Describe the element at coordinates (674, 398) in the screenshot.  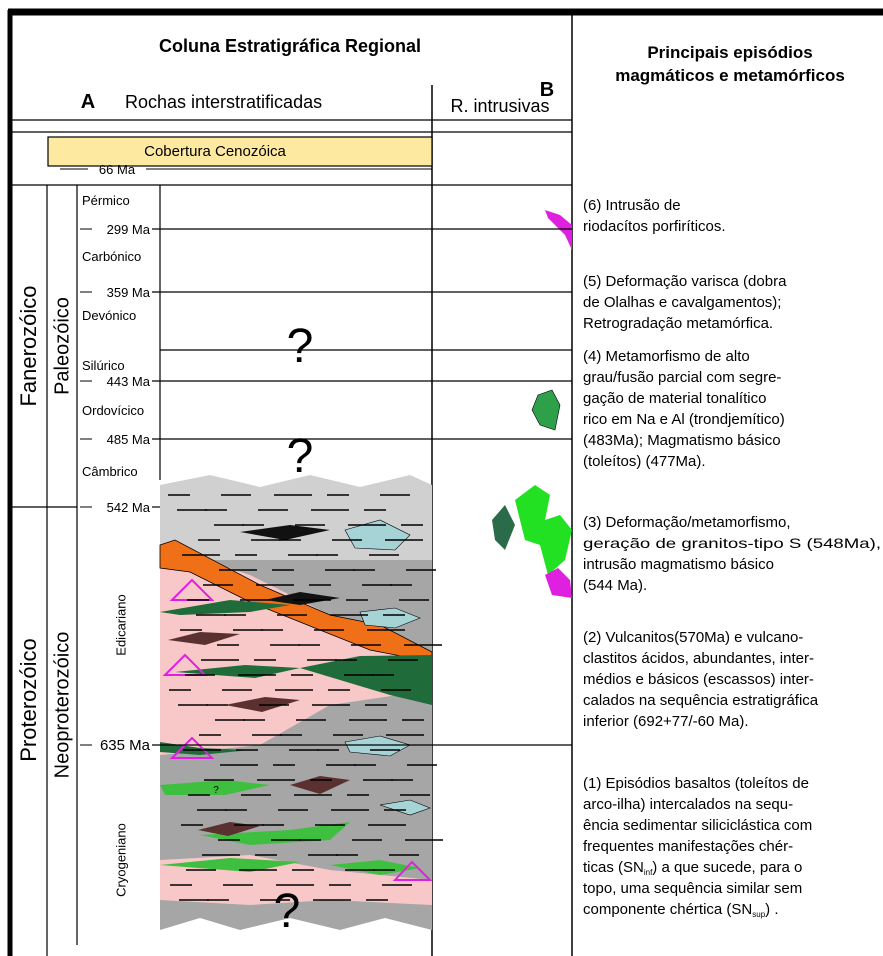
I see `episode-line: gação de material tonalítico` at that location.